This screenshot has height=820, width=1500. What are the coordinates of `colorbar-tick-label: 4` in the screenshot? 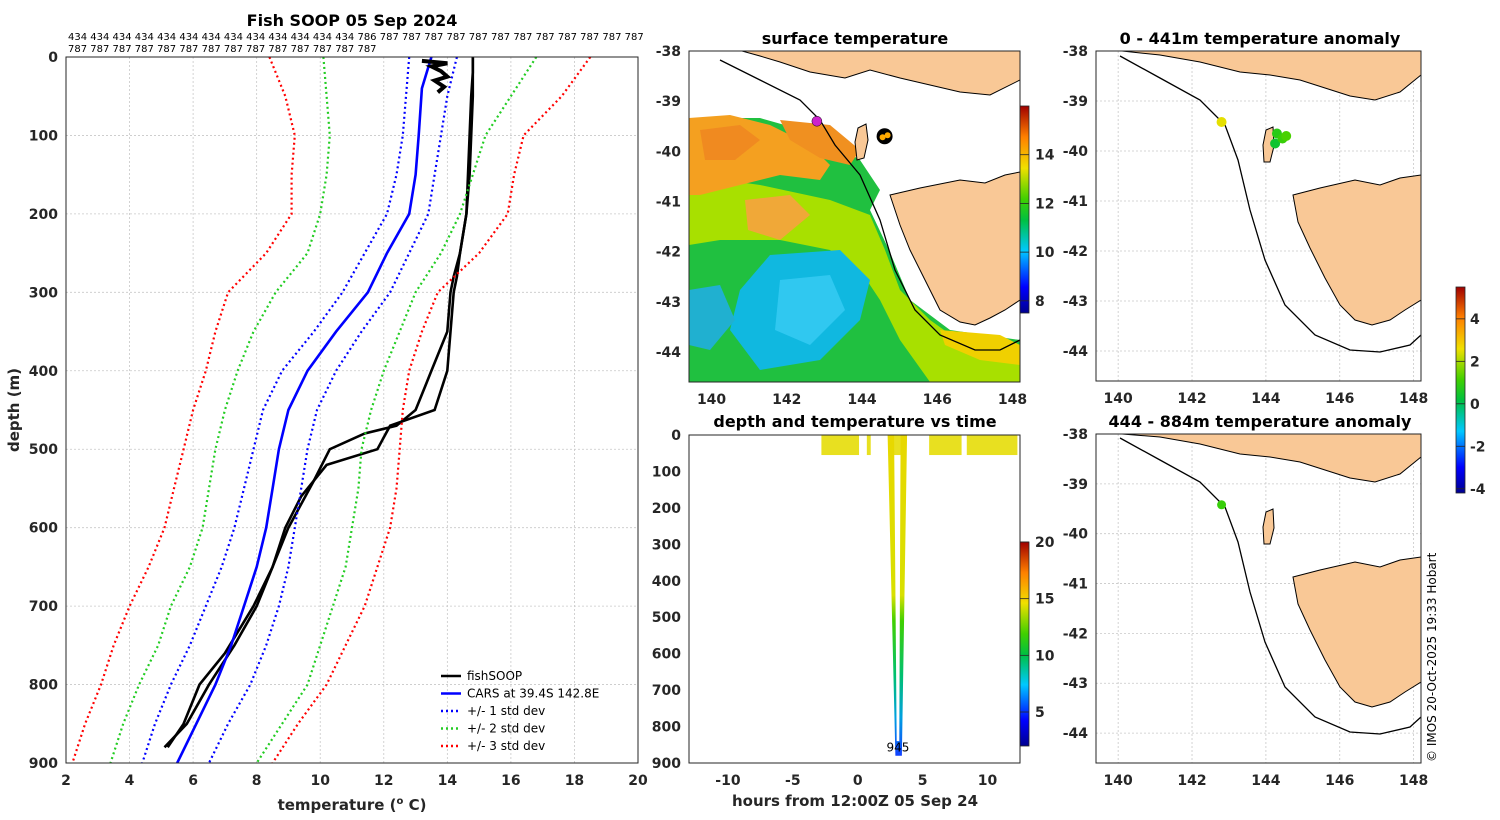 It's located at (1475, 320).